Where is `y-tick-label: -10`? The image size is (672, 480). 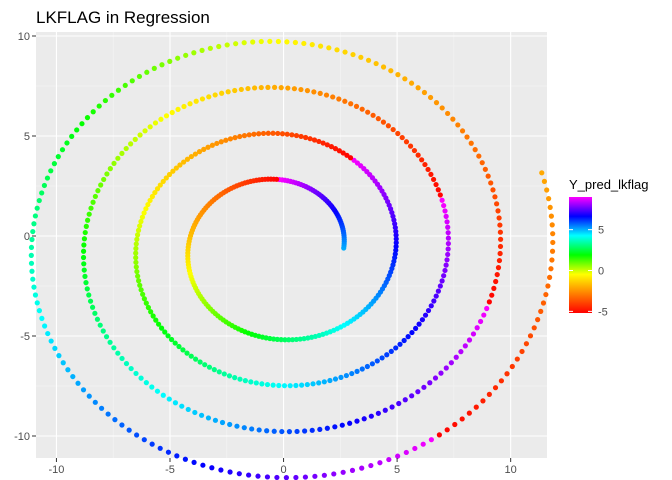
y-tick-label: -10 is located at coordinates (22, 437).